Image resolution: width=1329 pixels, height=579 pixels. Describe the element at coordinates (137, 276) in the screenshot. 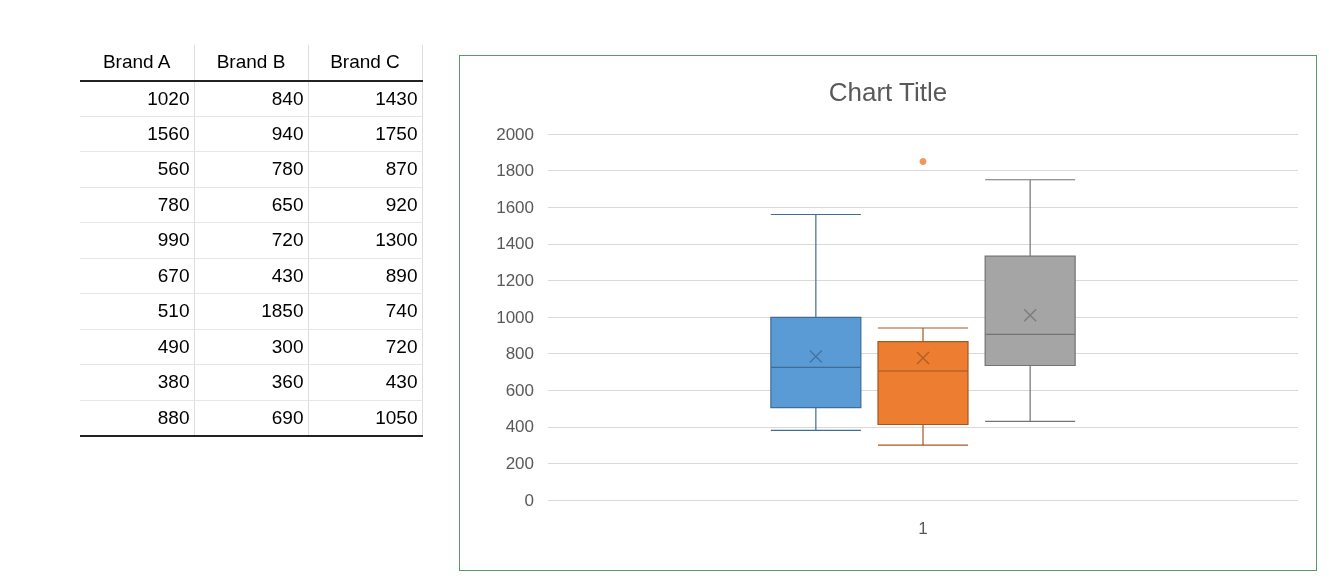

I see `data-label: 670` at that location.